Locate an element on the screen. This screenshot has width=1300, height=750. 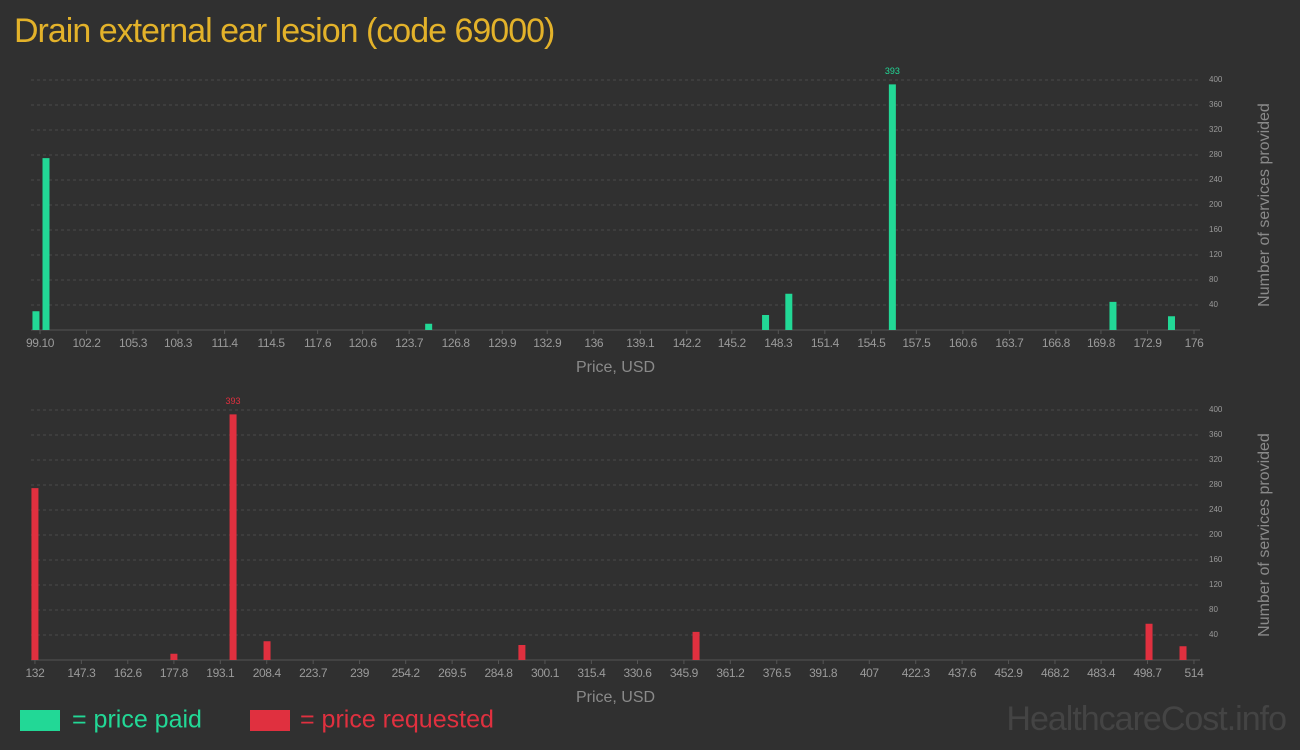
x-tick-label: 117.6 is located at coordinates (318, 343).